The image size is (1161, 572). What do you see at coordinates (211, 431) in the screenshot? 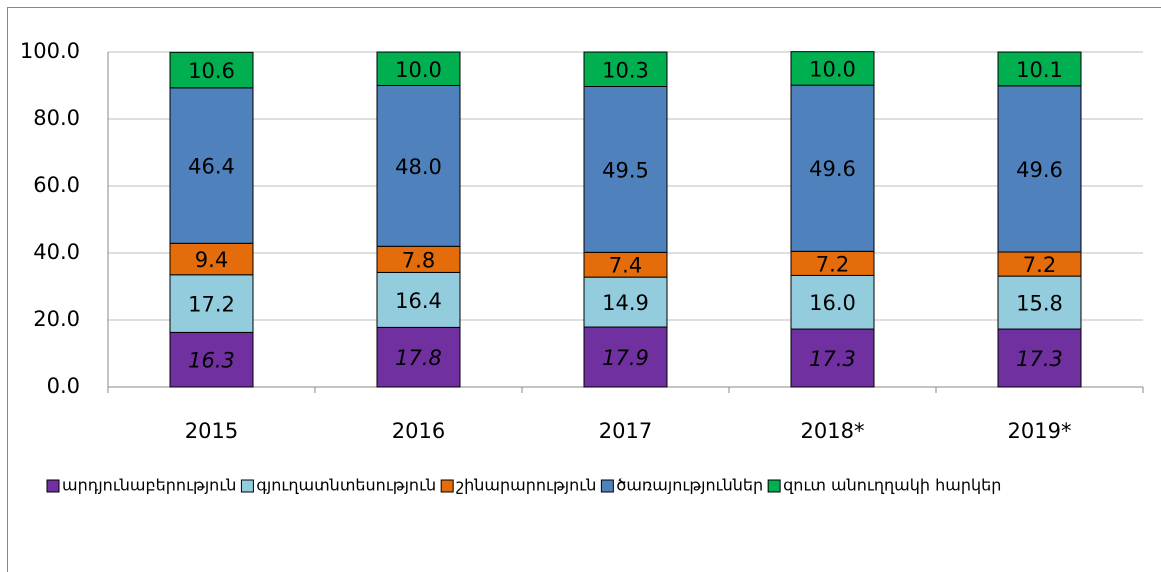
I see `x-tick-label: 2015` at bounding box center [211, 431].